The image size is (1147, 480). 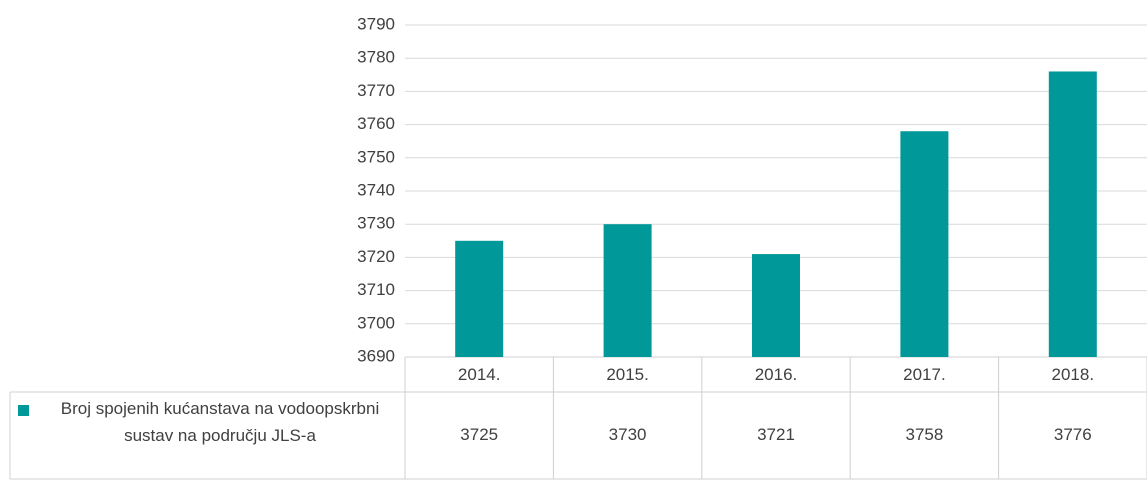 I want to click on x-tick-label: 2014., so click(x=479, y=374).